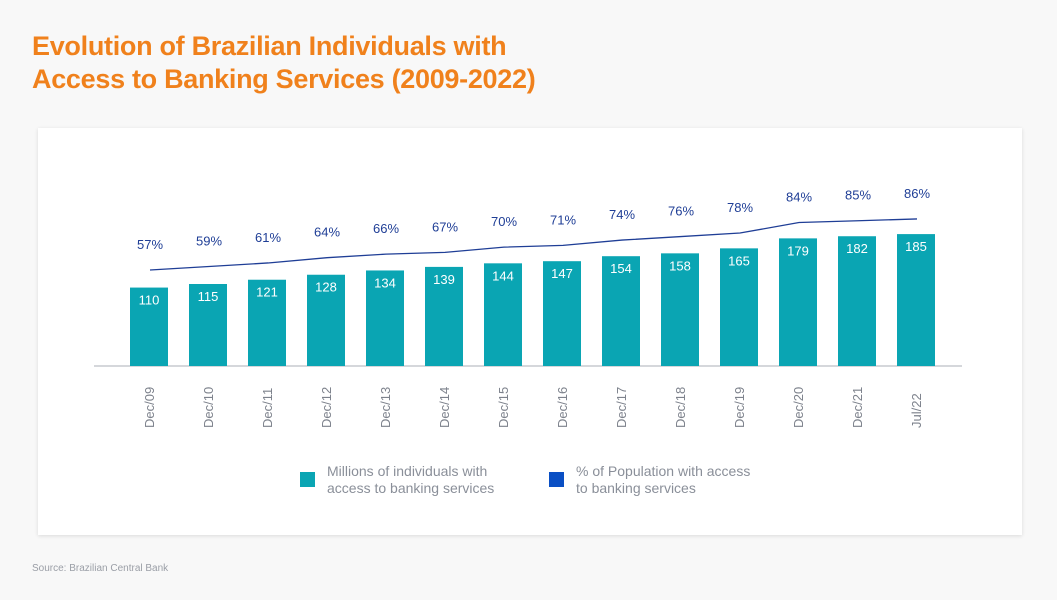  Describe the element at coordinates (444, 279) in the screenshot. I see `bar-value-label: 139` at that location.